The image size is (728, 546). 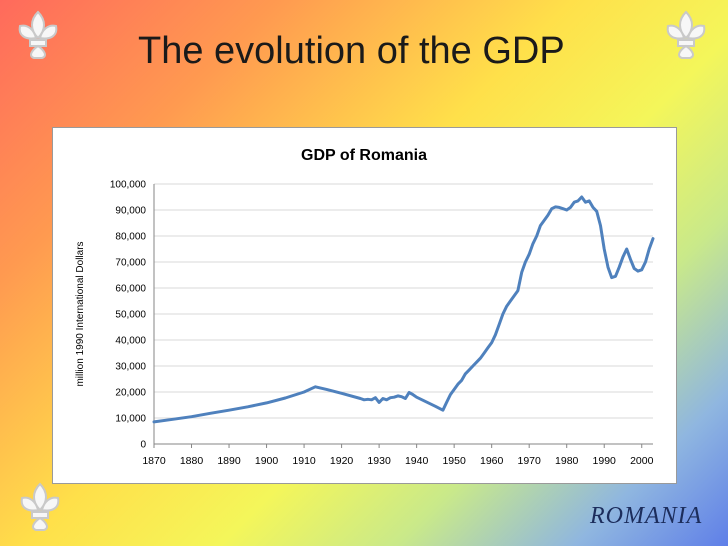 What do you see at coordinates (192, 461) in the screenshot?
I see `x-tick-label: 1880` at bounding box center [192, 461].